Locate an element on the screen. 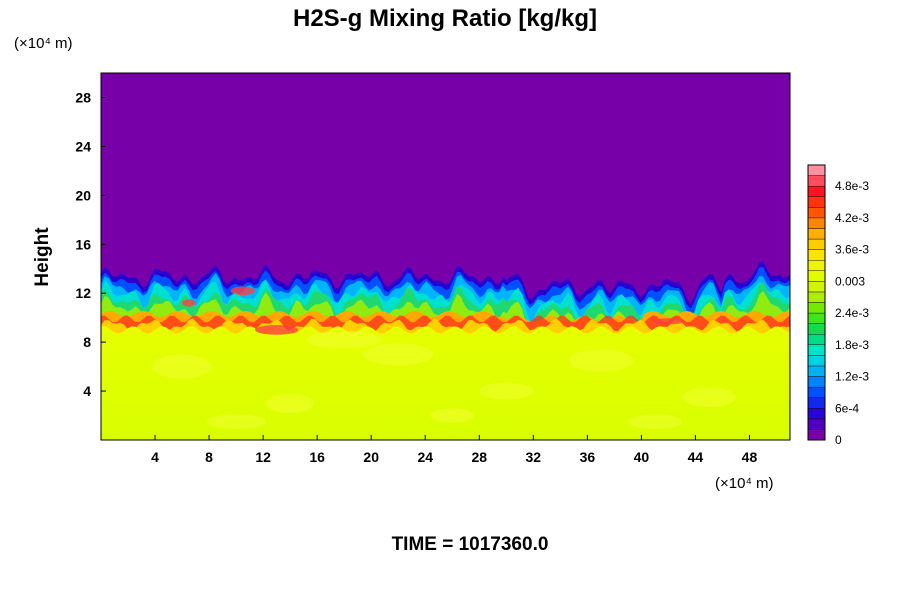  y-tick-label: 12 is located at coordinates (83, 293).